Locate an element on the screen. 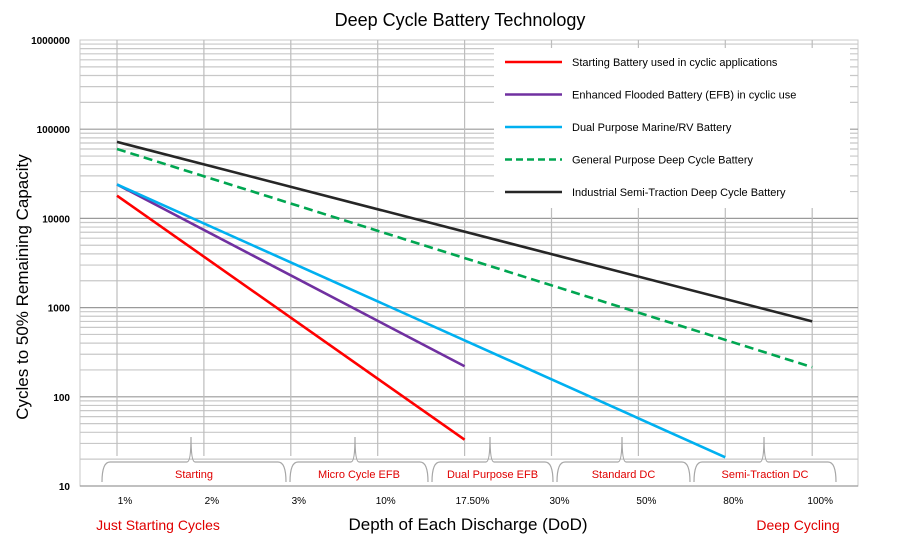 This screenshot has width=902, height=550. x-tick-label: 30% is located at coordinates (559, 501).